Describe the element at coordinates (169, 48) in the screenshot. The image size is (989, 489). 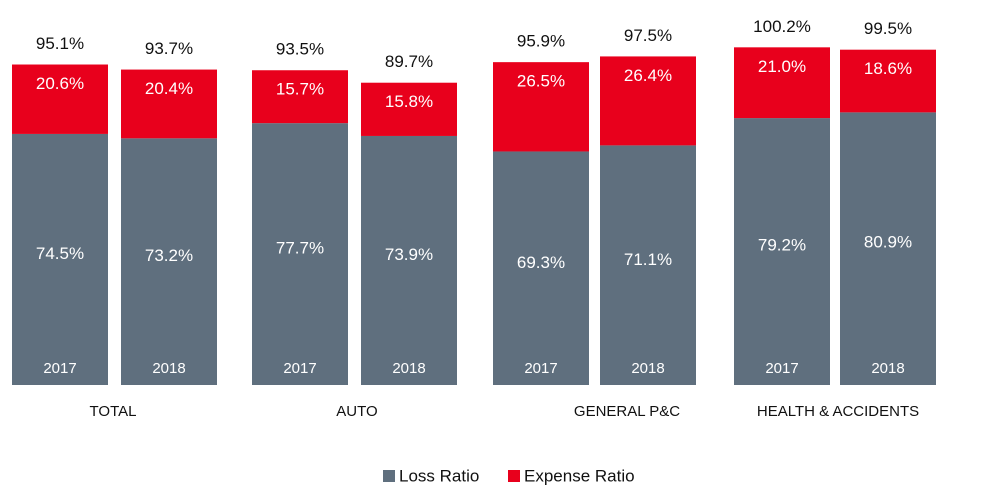
I see `total-label: 93.7%` at that location.